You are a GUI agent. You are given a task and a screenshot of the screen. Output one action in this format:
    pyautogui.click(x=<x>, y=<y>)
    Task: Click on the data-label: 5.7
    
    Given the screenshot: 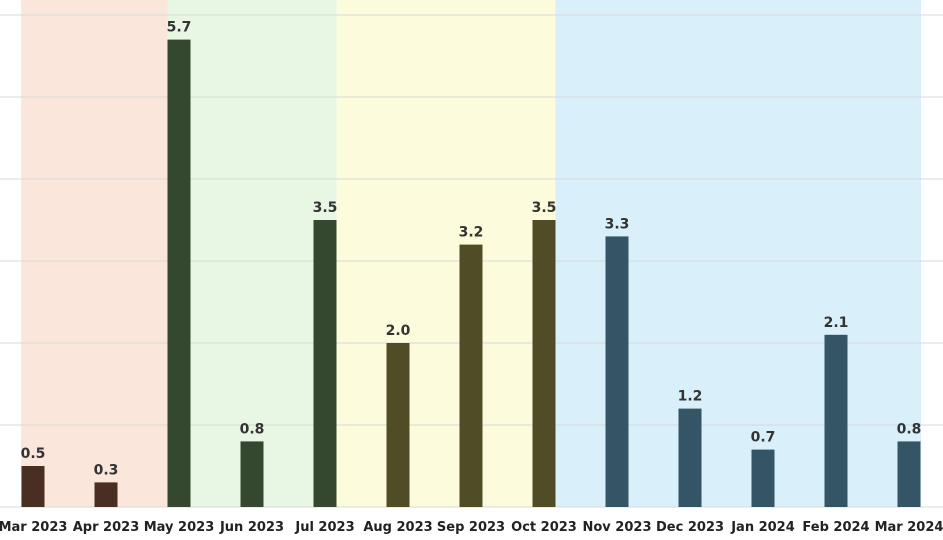 What is the action you would take?
    pyautogui.click(x=179, y=28)
    